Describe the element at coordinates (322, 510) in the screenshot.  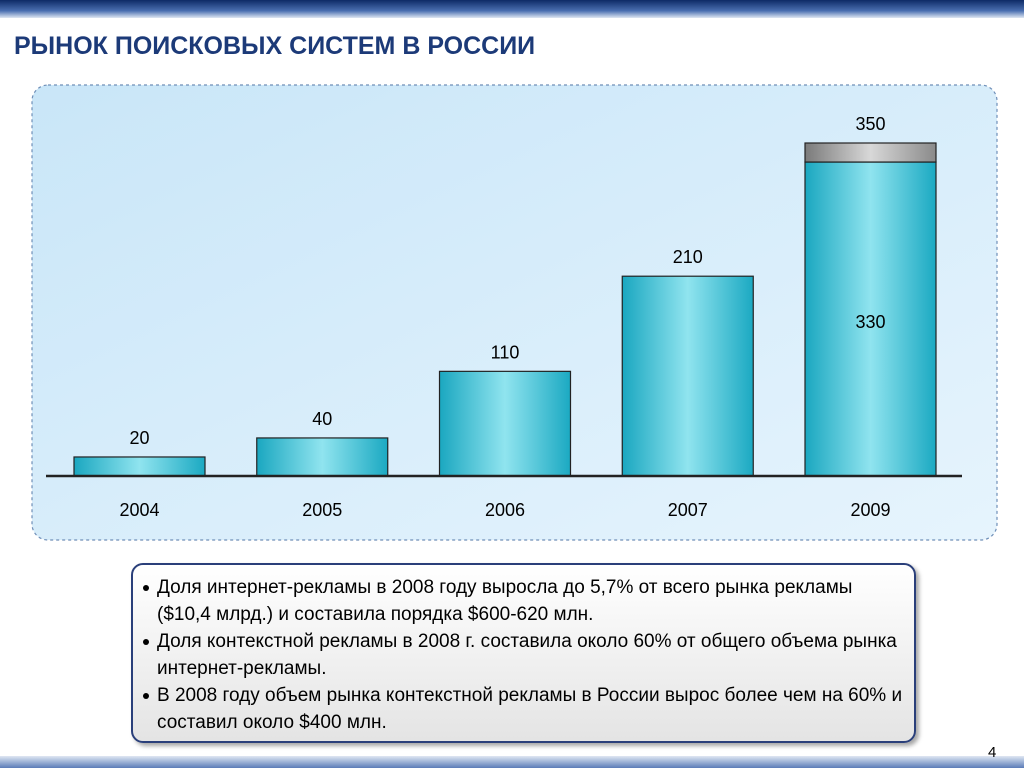
I see `x-tick-label: 2005` at that location.